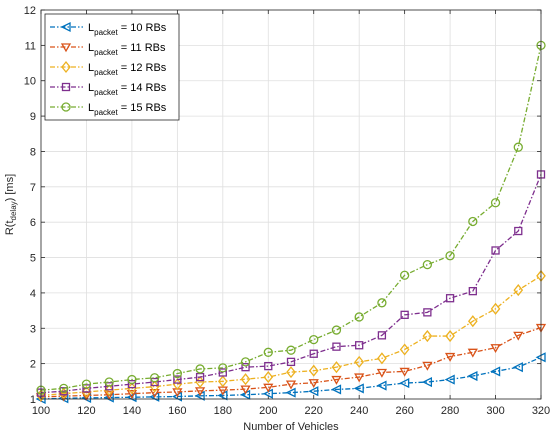 The width and height of the screenshot is (550, 438). I want to click on y-tick-label: 2, so click(33, 365).